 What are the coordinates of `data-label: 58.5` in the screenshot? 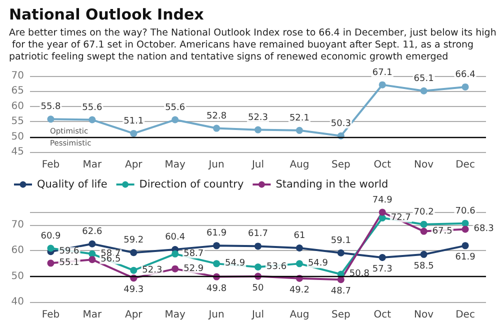 It's located at (424, 266).